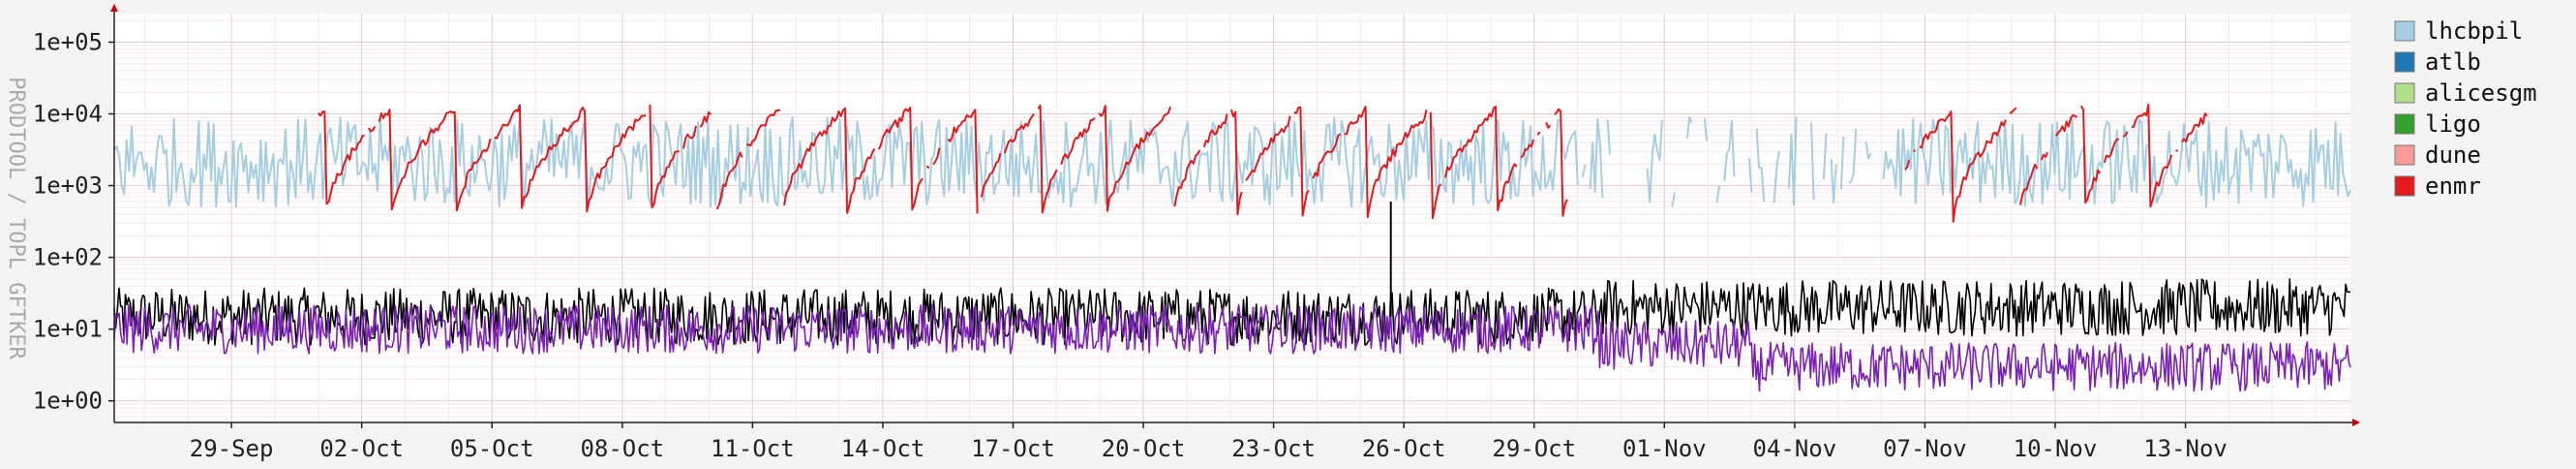  Describe the element at coordinates (883, 448) in the screenshot. I see `x-tick-label: 14-Oct` at that location.